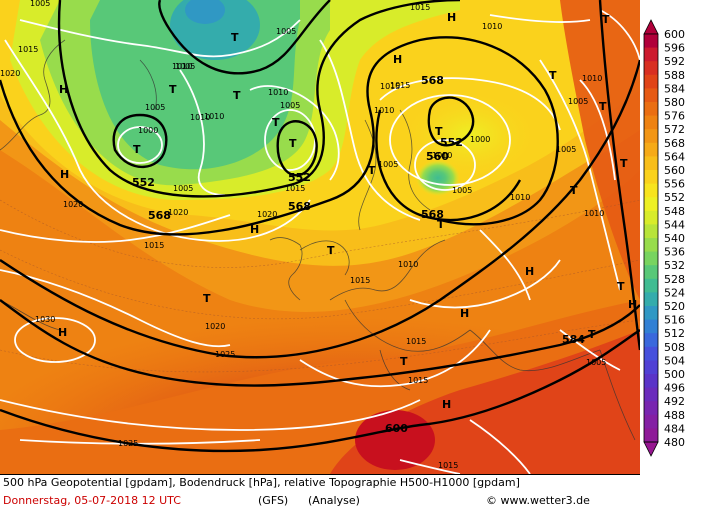  I want to click on field-520-core, so click(205, 12).